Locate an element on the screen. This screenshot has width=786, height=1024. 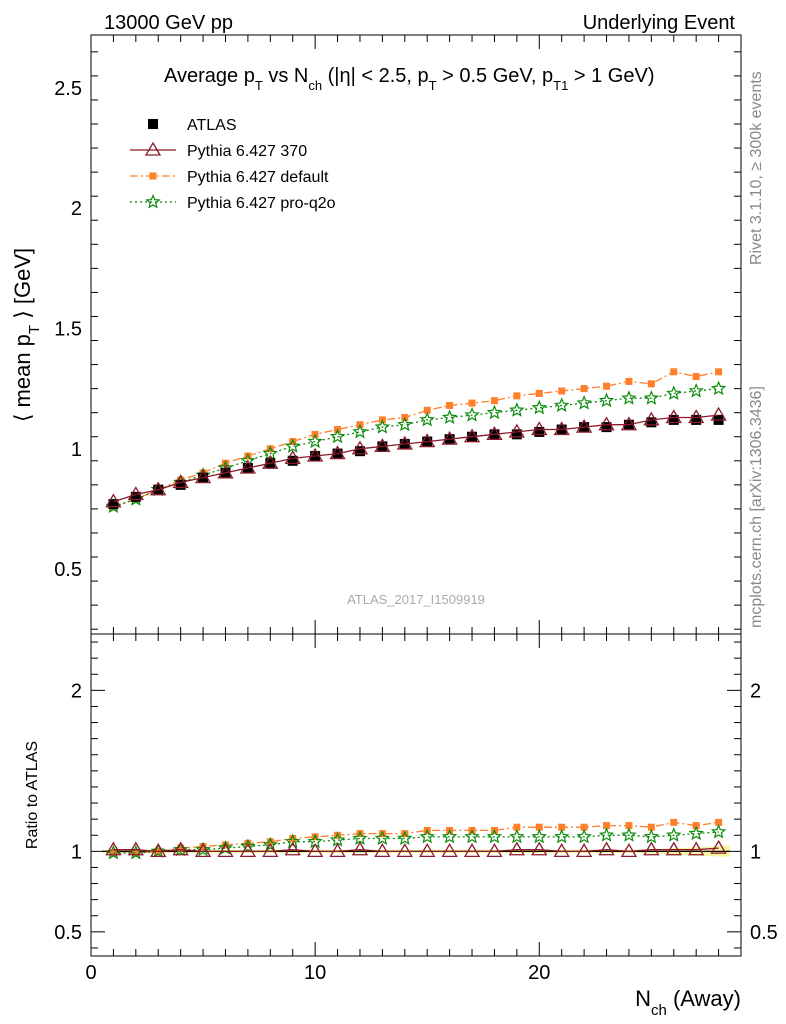
main-series-default is located at coordinates (416, 439).